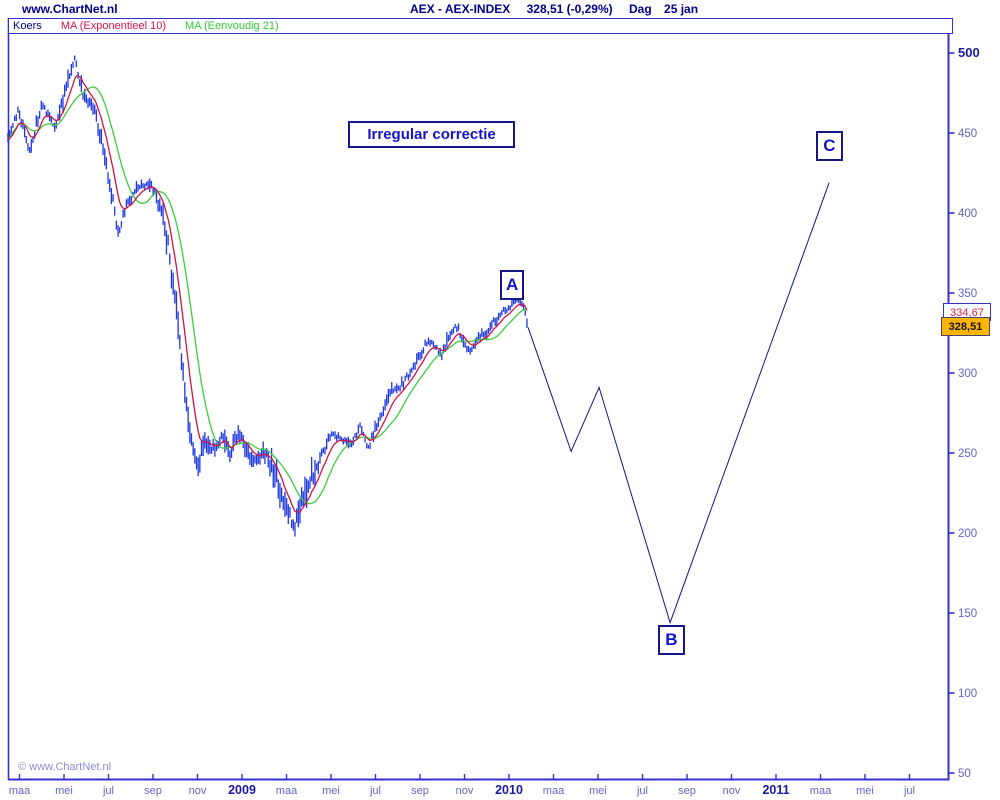  Describe the element at coordinates (964, 774) in the screenshot. I see `y-tick-label: 50` at that location.